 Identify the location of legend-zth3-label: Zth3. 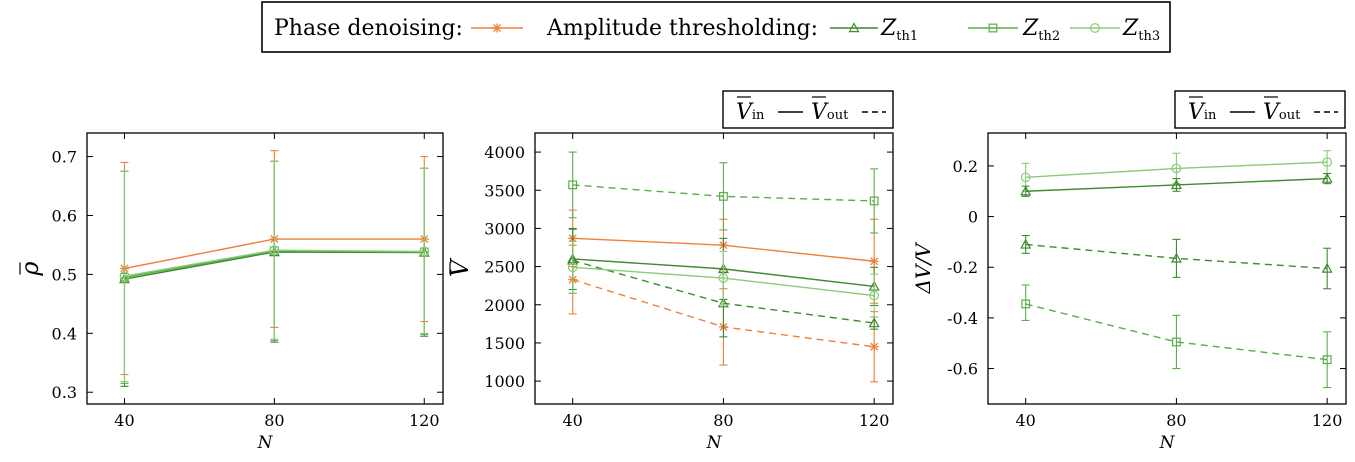
(1141, 30).